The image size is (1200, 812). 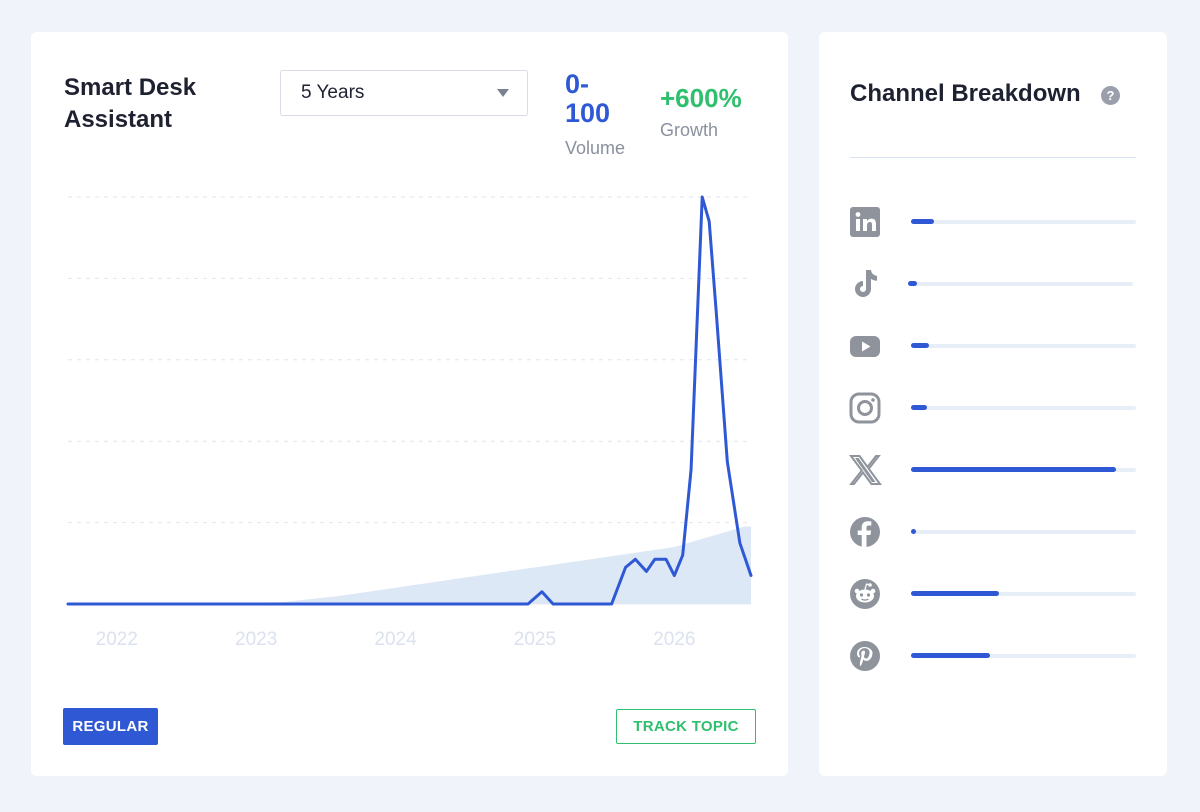 I want to click on channel-row-facebook, so click(x=993, y=530).